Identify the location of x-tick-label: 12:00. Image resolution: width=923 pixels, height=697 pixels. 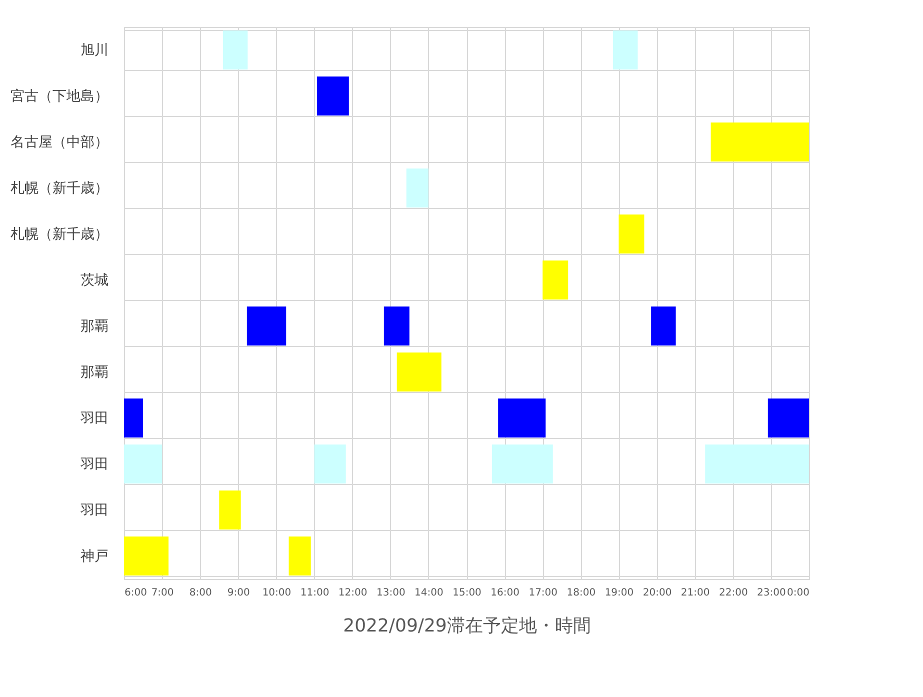
(353, 593).